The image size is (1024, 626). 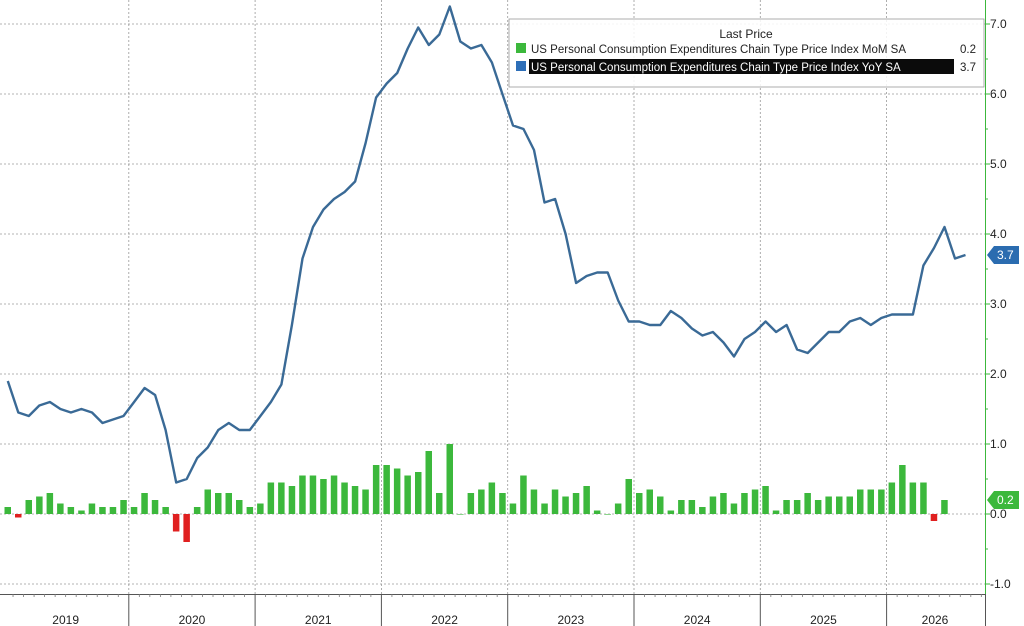 What do you see at coordinates (476, 493) in the screenshot?
I see `mom-bars` at bounding box center [476, 493].